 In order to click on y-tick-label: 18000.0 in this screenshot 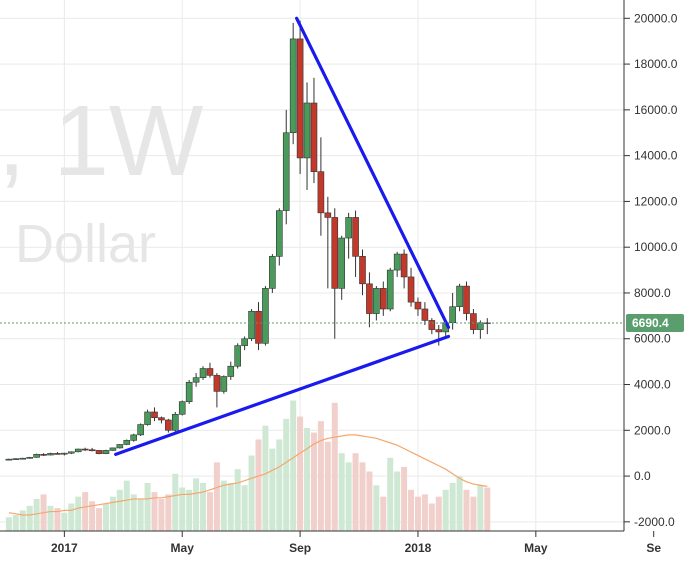, I will do `click(656, 64)`.